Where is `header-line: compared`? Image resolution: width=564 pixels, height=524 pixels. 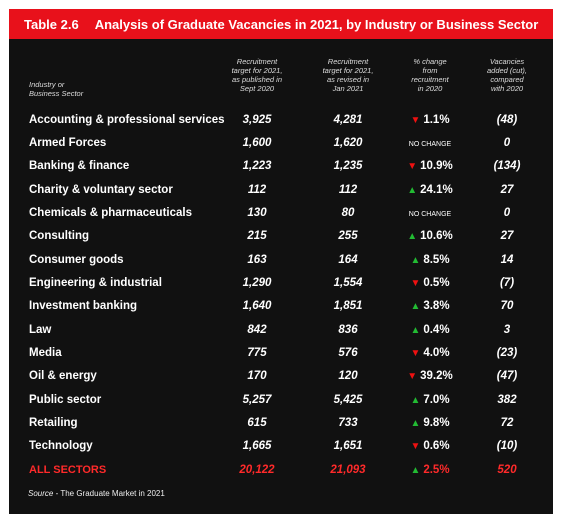 header-line: compared is located at coordinates (507, 79).